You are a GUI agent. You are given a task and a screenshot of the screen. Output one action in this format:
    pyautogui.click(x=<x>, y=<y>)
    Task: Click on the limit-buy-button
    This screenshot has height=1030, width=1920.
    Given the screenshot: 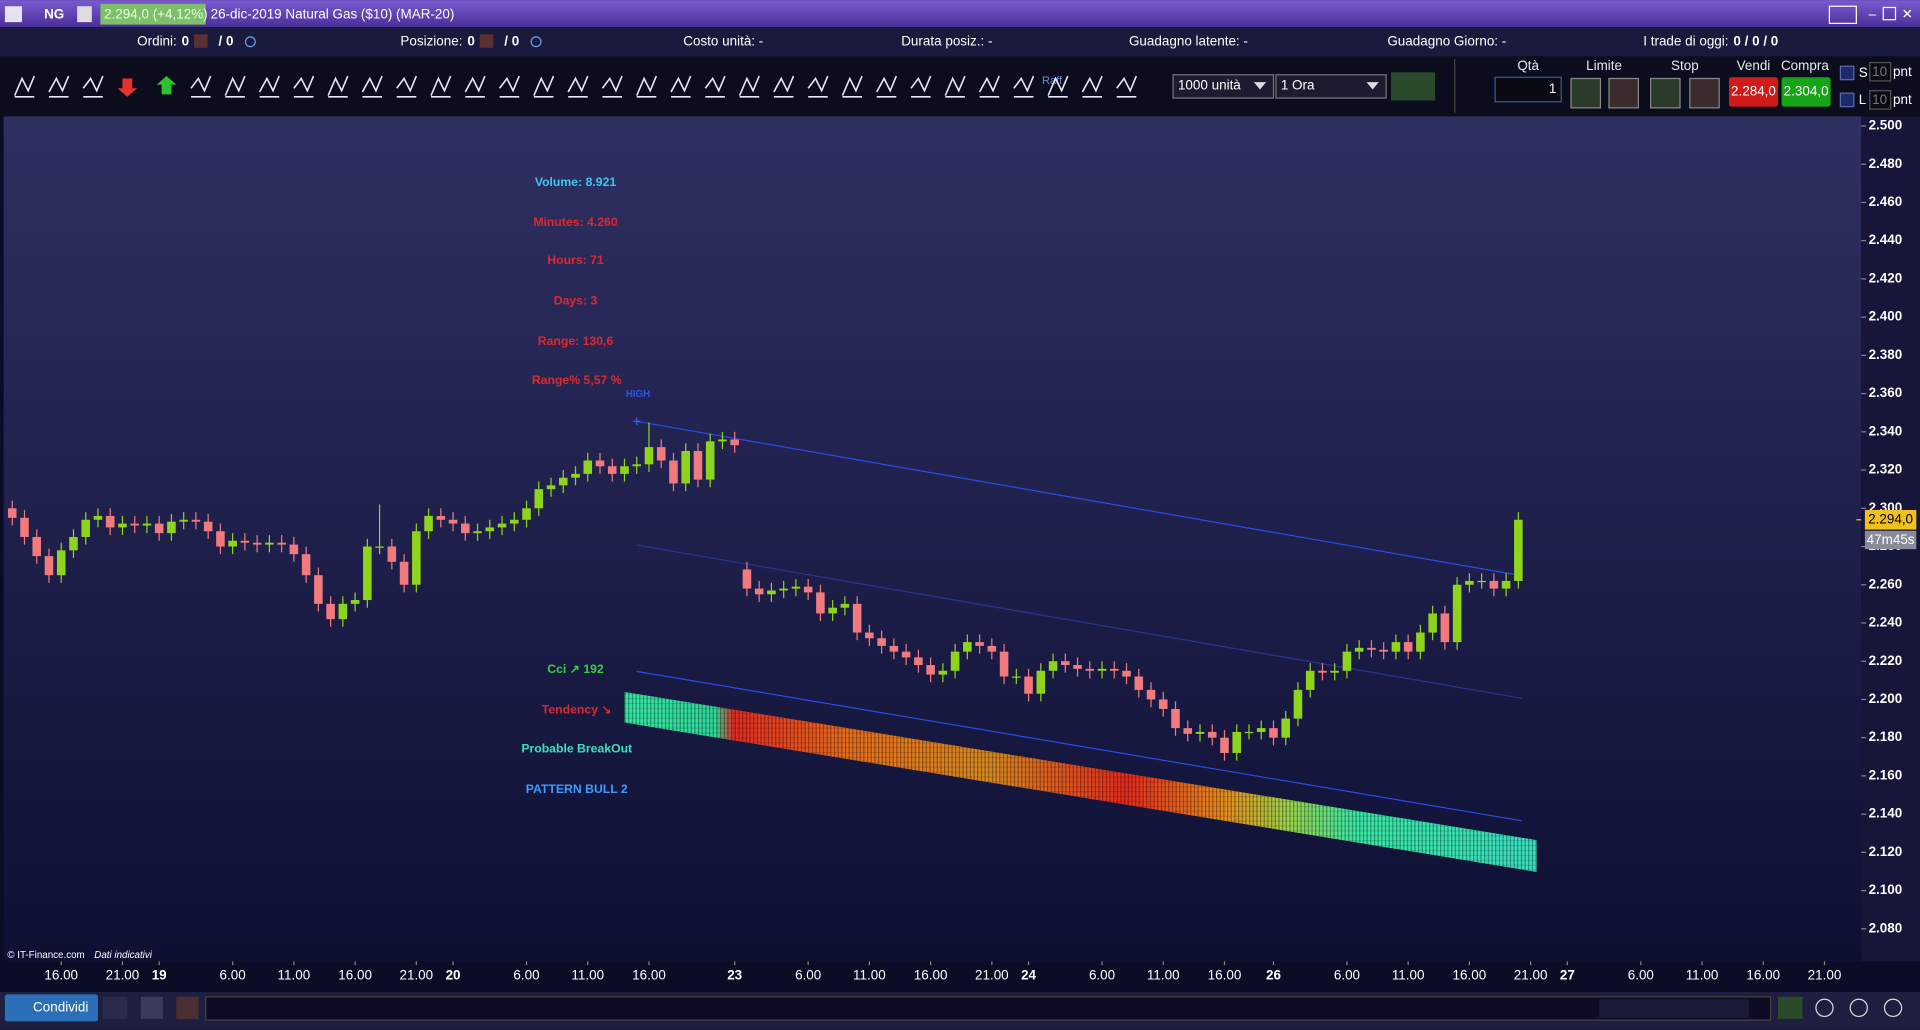 What is the action you would take?
    pyautogui.click(x=1586, y=93)
    